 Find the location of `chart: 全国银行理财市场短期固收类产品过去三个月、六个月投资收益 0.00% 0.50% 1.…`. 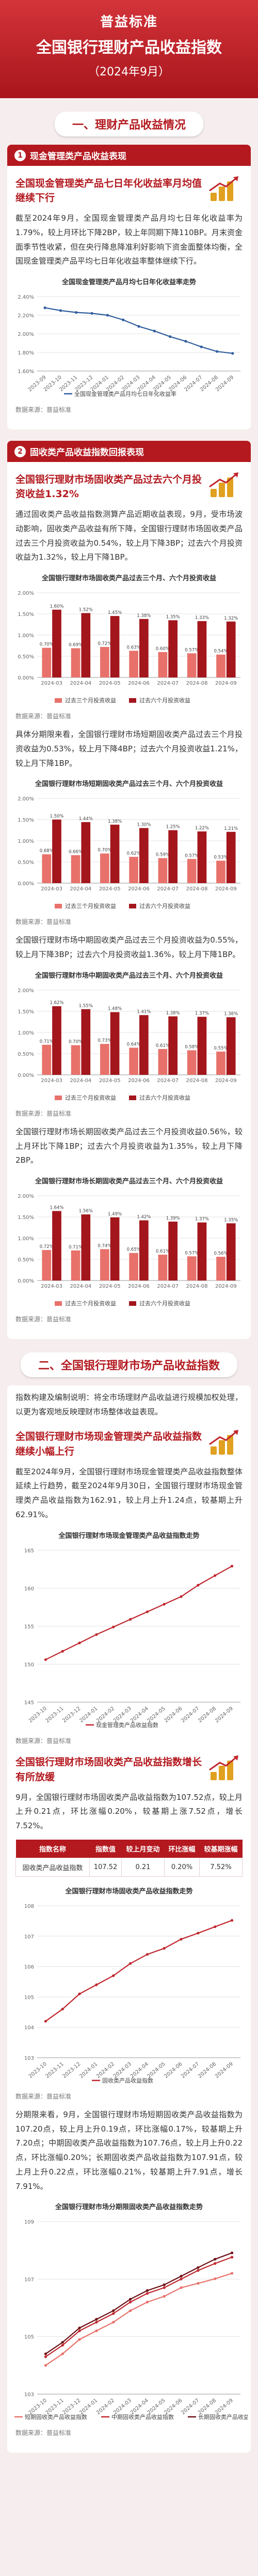

chart: 全国银行理财市场短期固收类产品过去三个月、六个月投资收益 0.00% 0.50% 1.… is located at coordinates (129, 846).